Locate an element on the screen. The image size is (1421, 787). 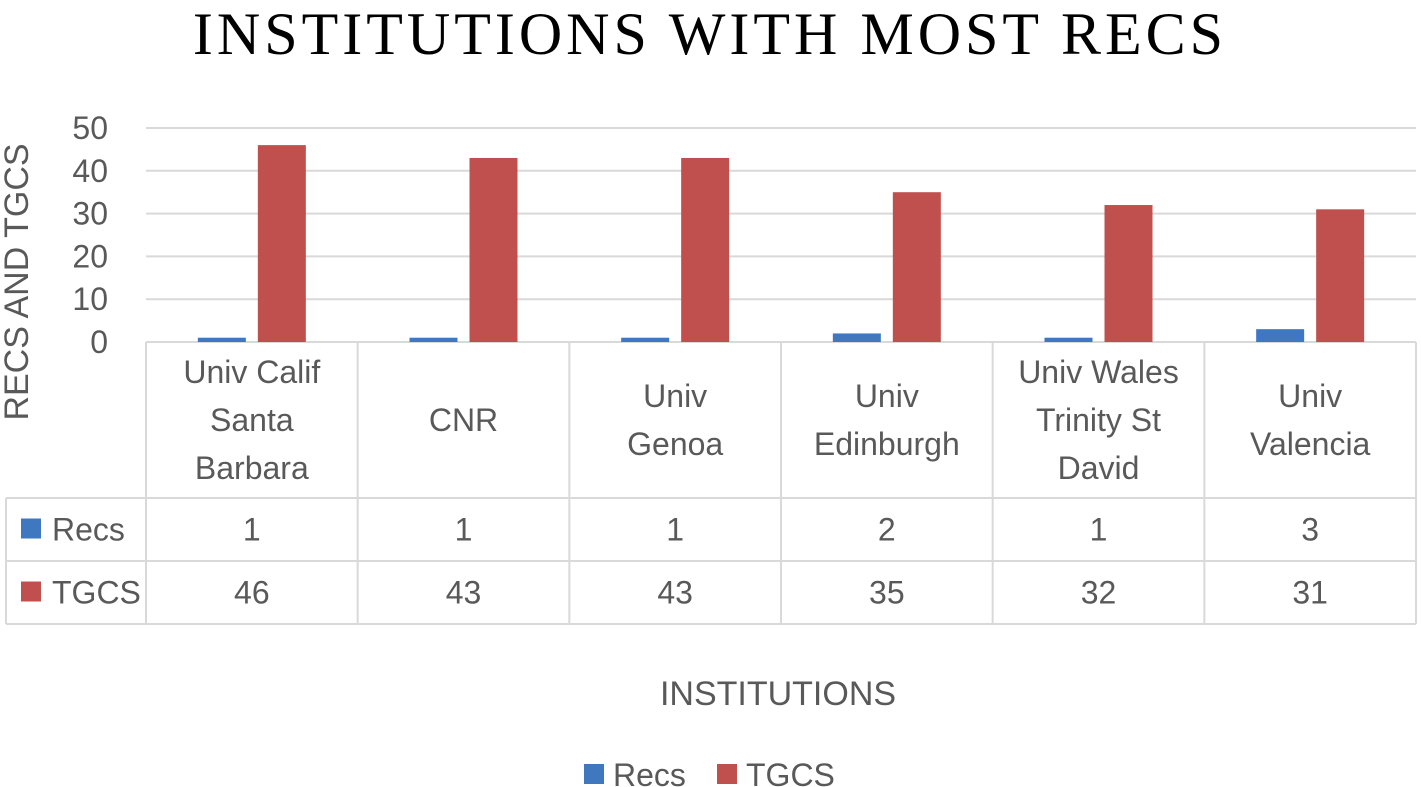
y-axis-title: RECS AND TGCS is located at coordinates (18, 281).